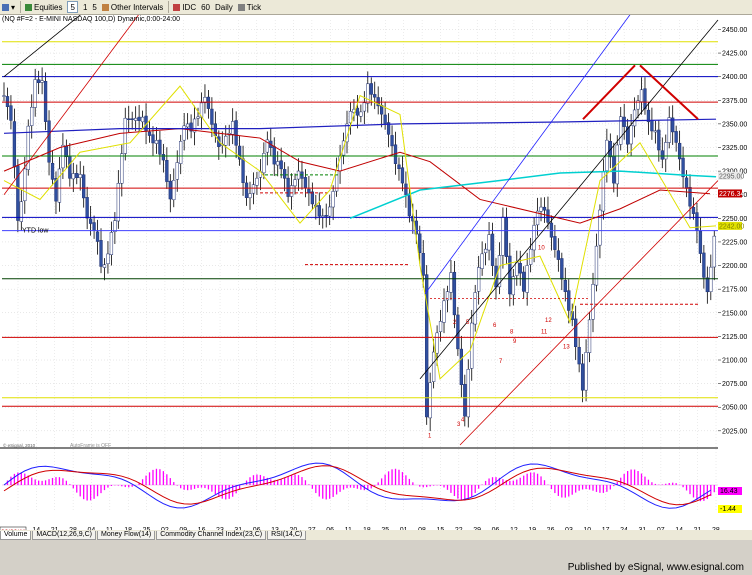 The width and height of the screenshot is (752, 575). Describe the element at coordinates (94, 7) in the screenshot. I see `interval-5-button: 5` at that location.